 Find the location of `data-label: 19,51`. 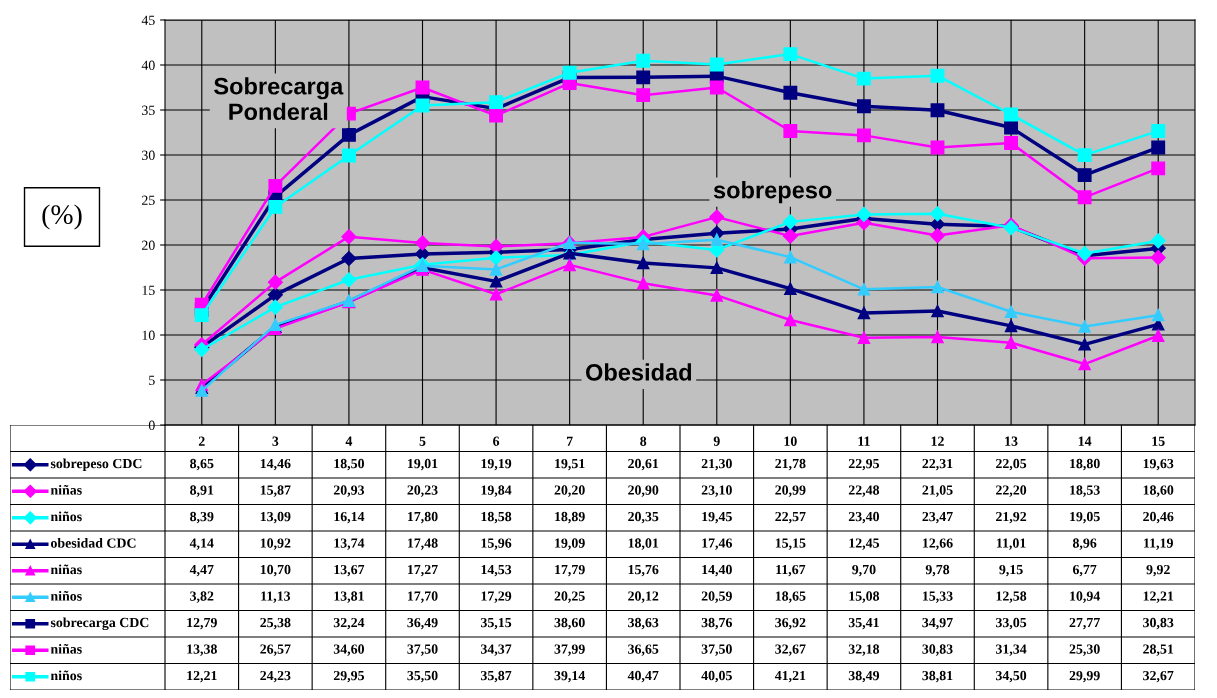

data-label: 19,51 is located at coordinates (570, 464).